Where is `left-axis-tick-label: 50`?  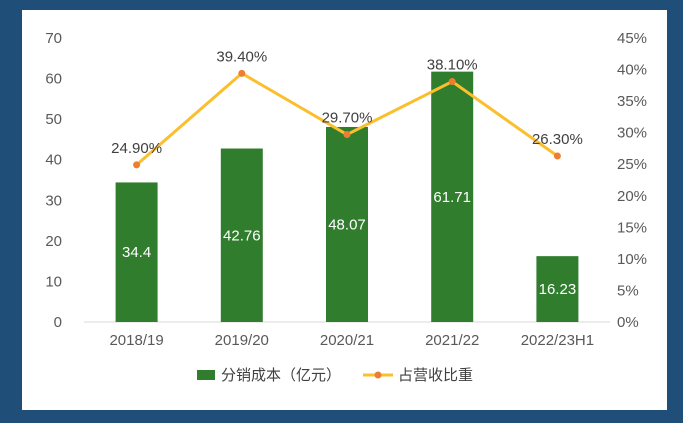
left-axis-tick-label: 50 is located at coordinates (53, 119).